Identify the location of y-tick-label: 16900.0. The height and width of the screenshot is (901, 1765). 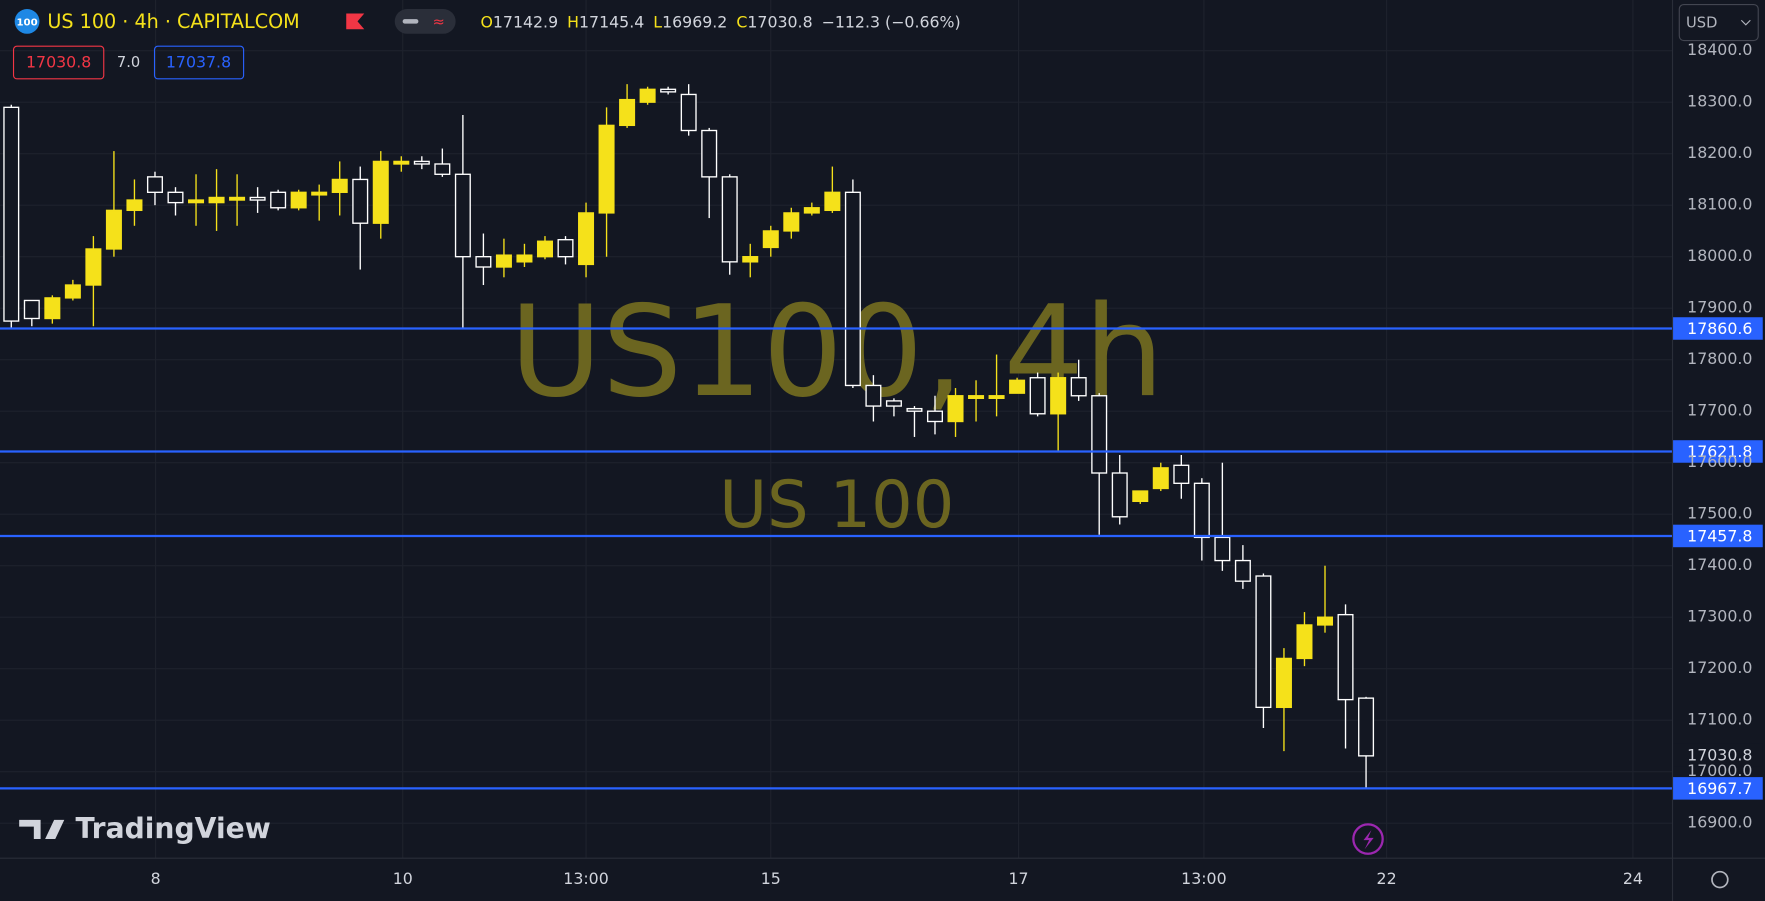
(1719, 822).